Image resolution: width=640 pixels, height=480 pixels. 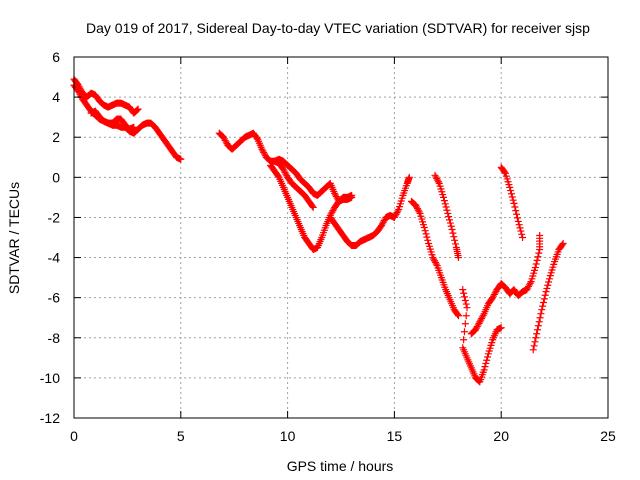 I want to click on y-tick-label: -10, so click(x=50, y=378).